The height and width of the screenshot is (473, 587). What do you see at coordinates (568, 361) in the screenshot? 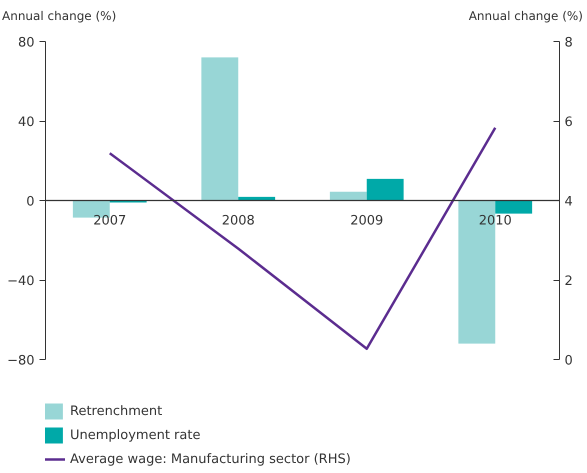
I see `y2-tick-label: 0` at bounding box center [568, 361].